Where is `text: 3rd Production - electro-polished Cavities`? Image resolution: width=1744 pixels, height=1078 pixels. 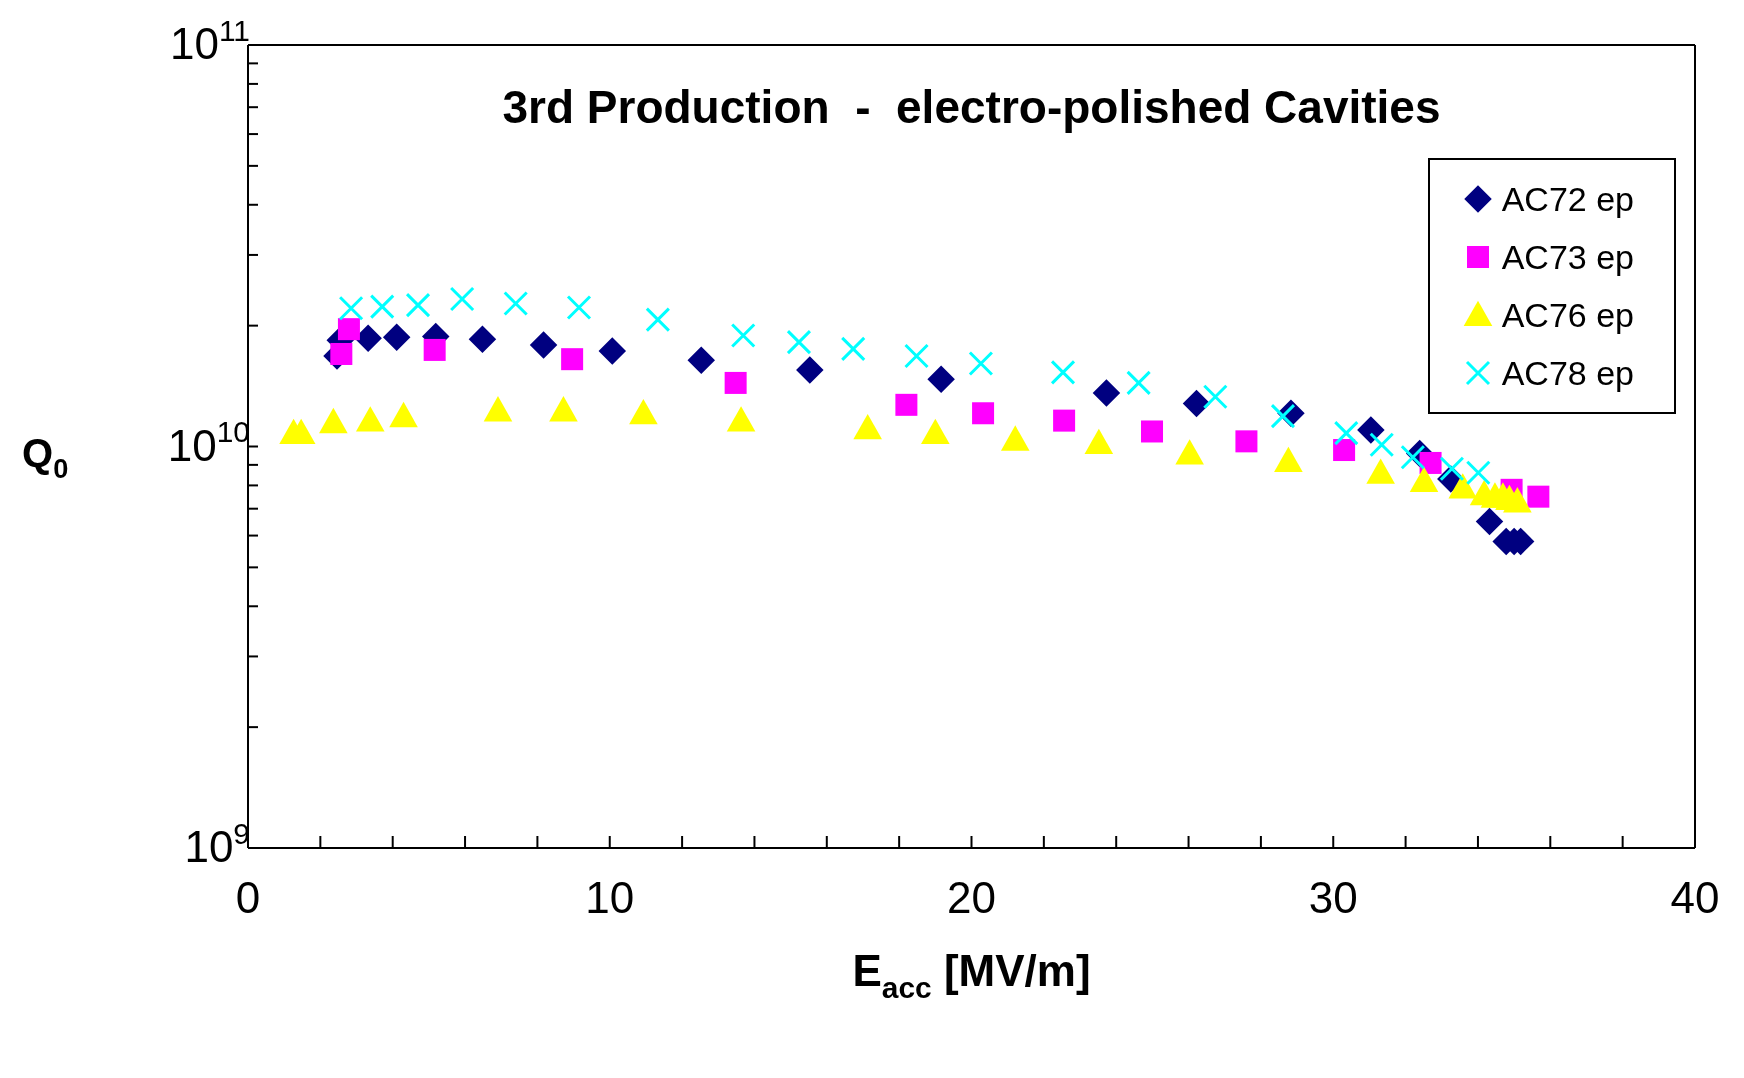
text: 3rd Production - electro-polished Cavities is located at coordinates (971, 107).